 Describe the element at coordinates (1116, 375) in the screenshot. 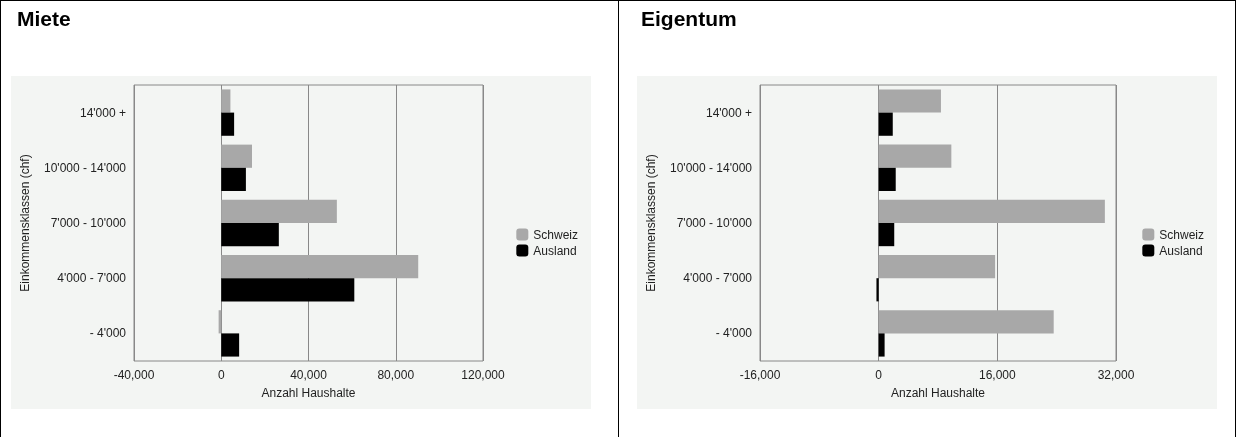

I see `x-tick-label: 32,000` at that location.